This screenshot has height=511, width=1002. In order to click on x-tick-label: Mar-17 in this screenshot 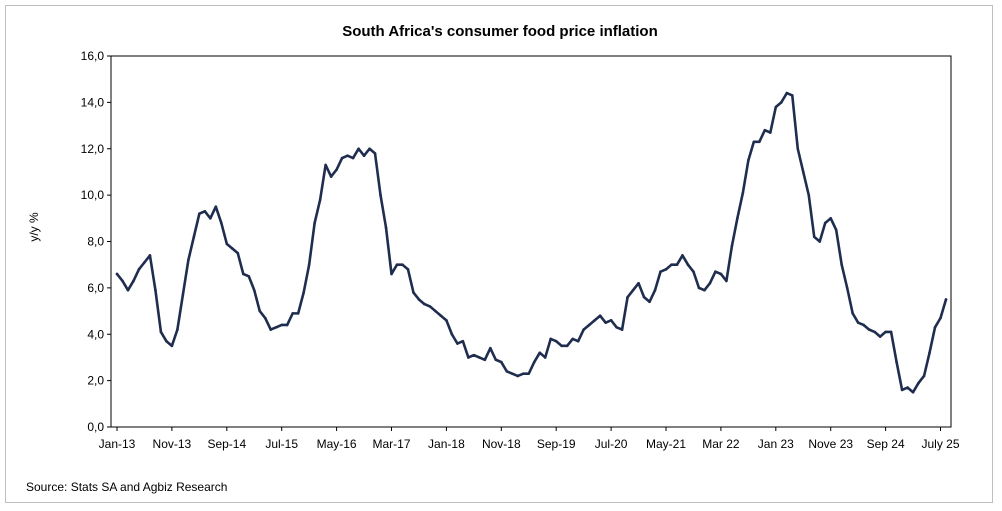, I will do `click(391, 444)`.